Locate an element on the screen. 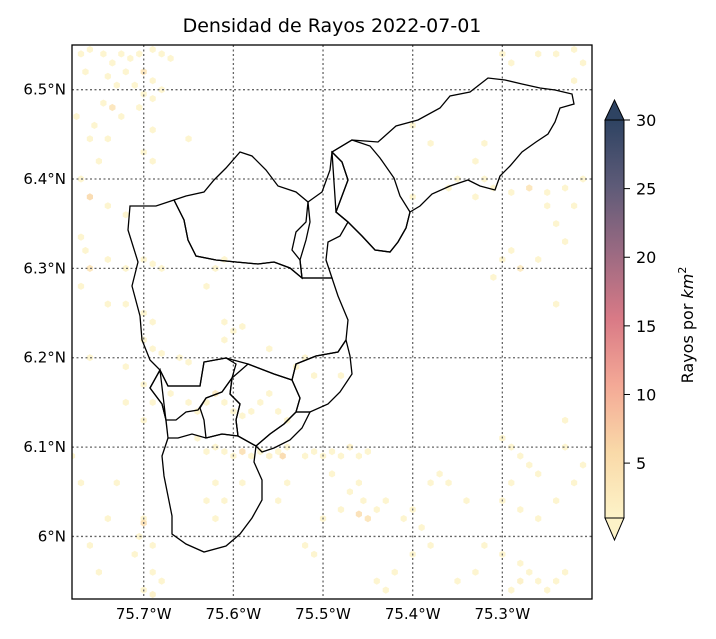 This screenshot has height=639, width=716. colorbar-label-prefix: Rayos por is located at coordinates (687, 341).